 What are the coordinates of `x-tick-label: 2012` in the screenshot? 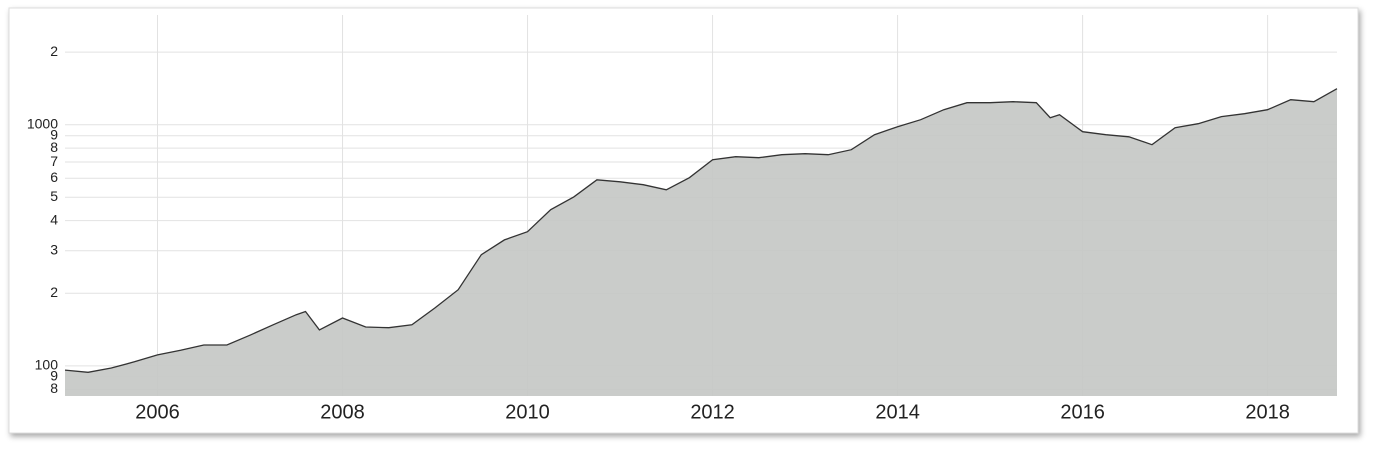 It's located at (712, 412).